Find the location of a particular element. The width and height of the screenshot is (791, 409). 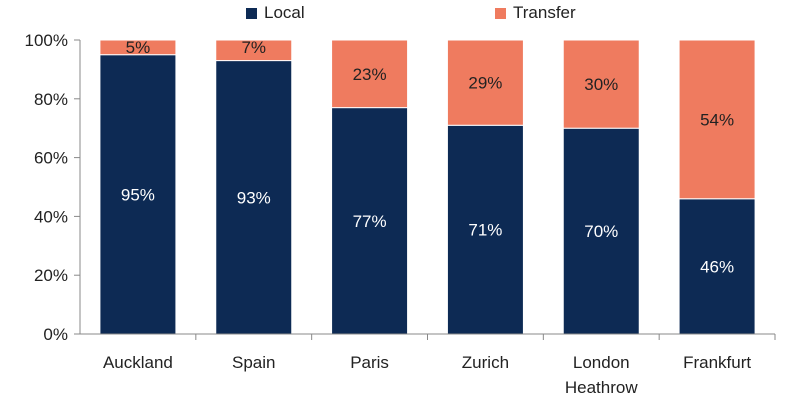

data-label-transfer: 23% is located at coordinates (370, 74).